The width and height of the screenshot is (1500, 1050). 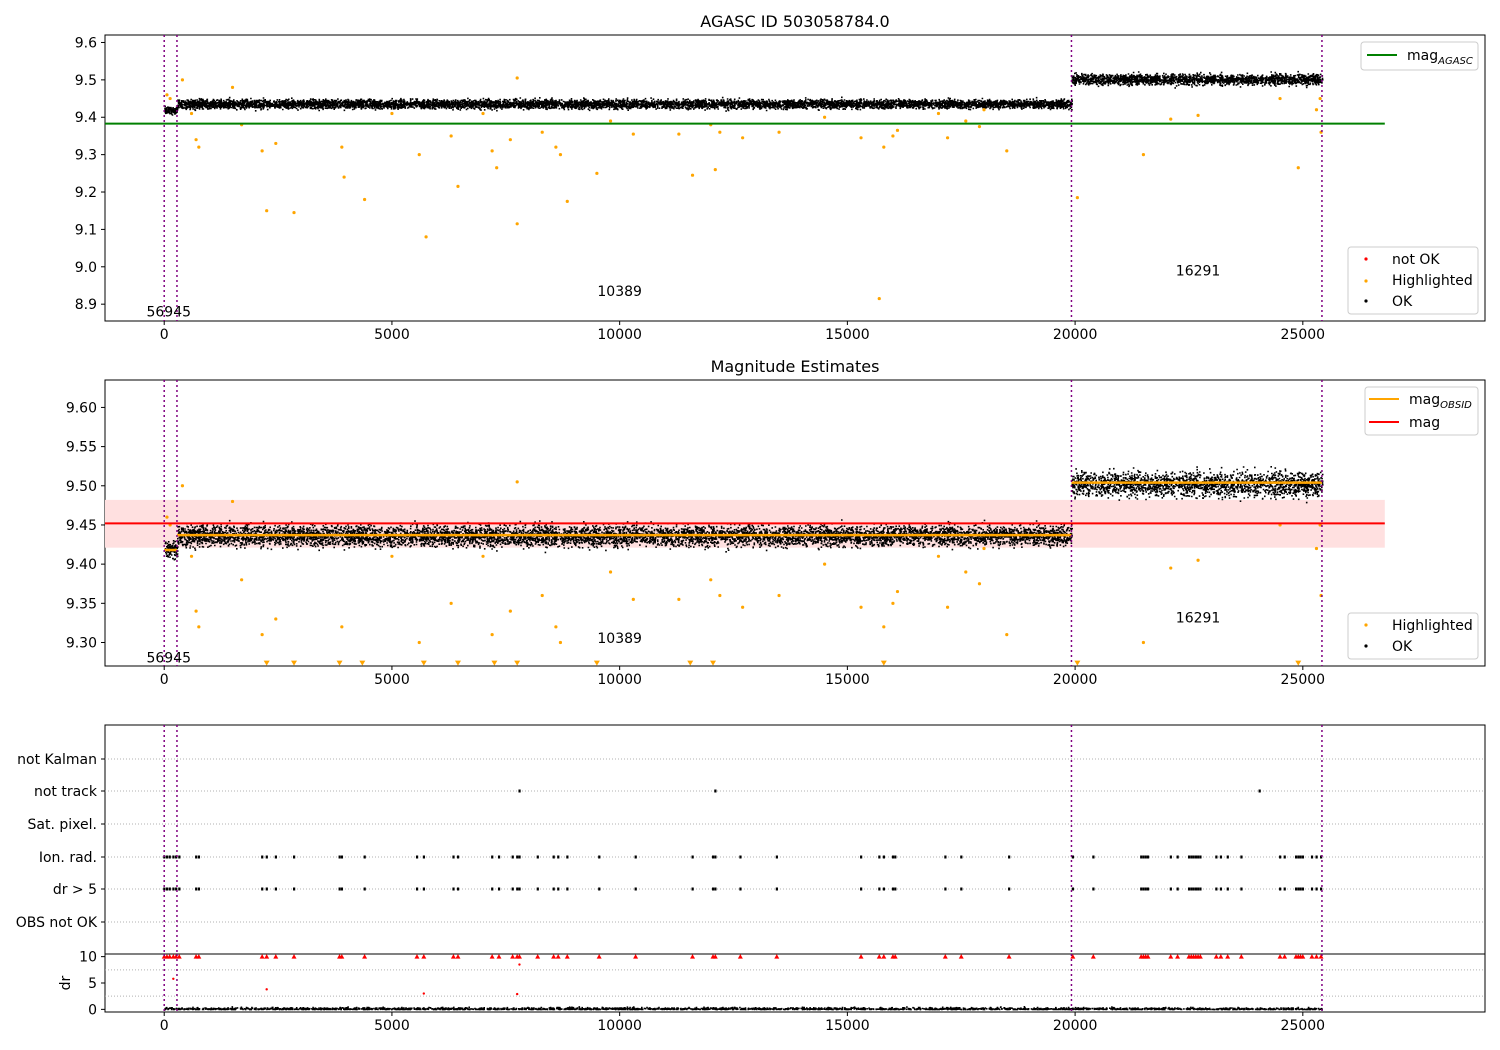 What do you see at coordinates (81, 408) in the screenshot?
I see `p2-ytick-label: 9.60` at bounding box center [81, 408].